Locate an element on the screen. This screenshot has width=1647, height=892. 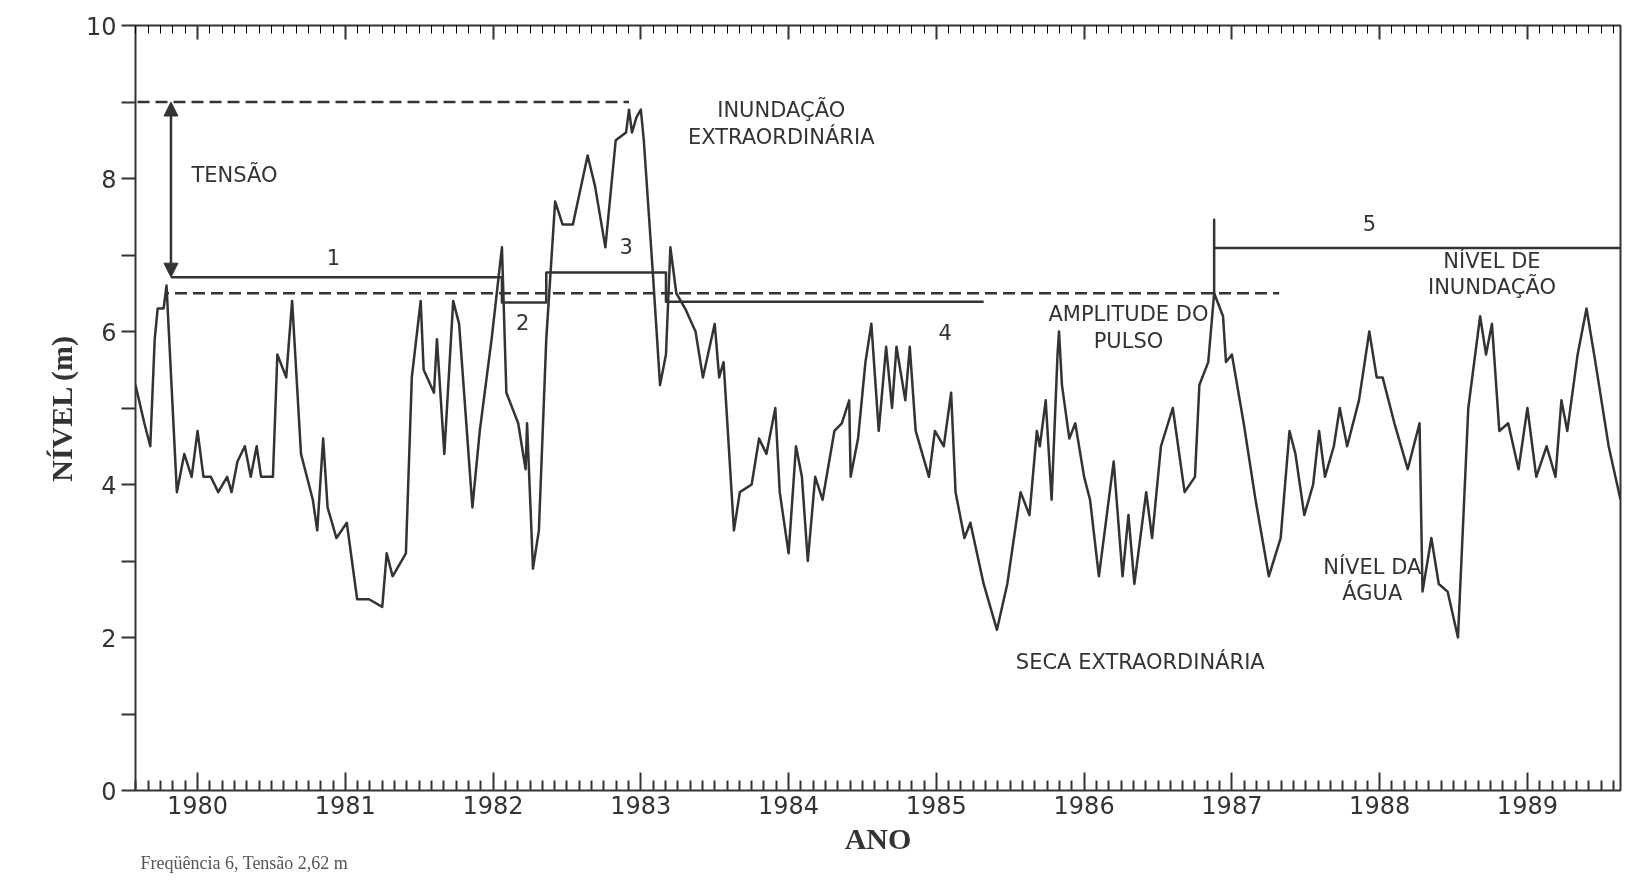
text: Freqüência 6, Tensão 2,62 m is located at coordinates (244, 862).